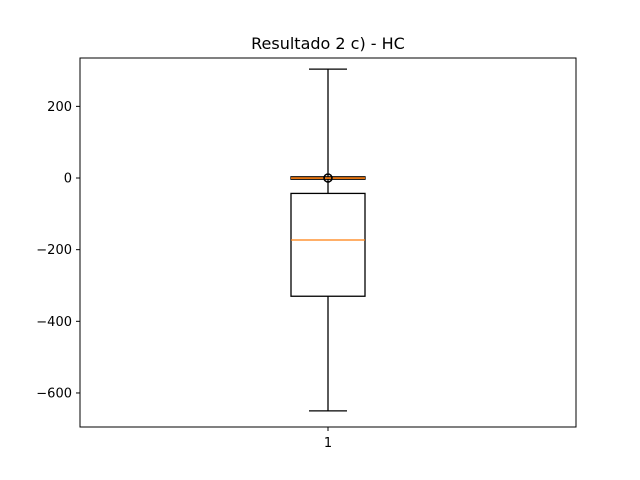  Describe the element at coordinates (54, 393) in the screenshot. I see `y-tick-label: −600` at that location.